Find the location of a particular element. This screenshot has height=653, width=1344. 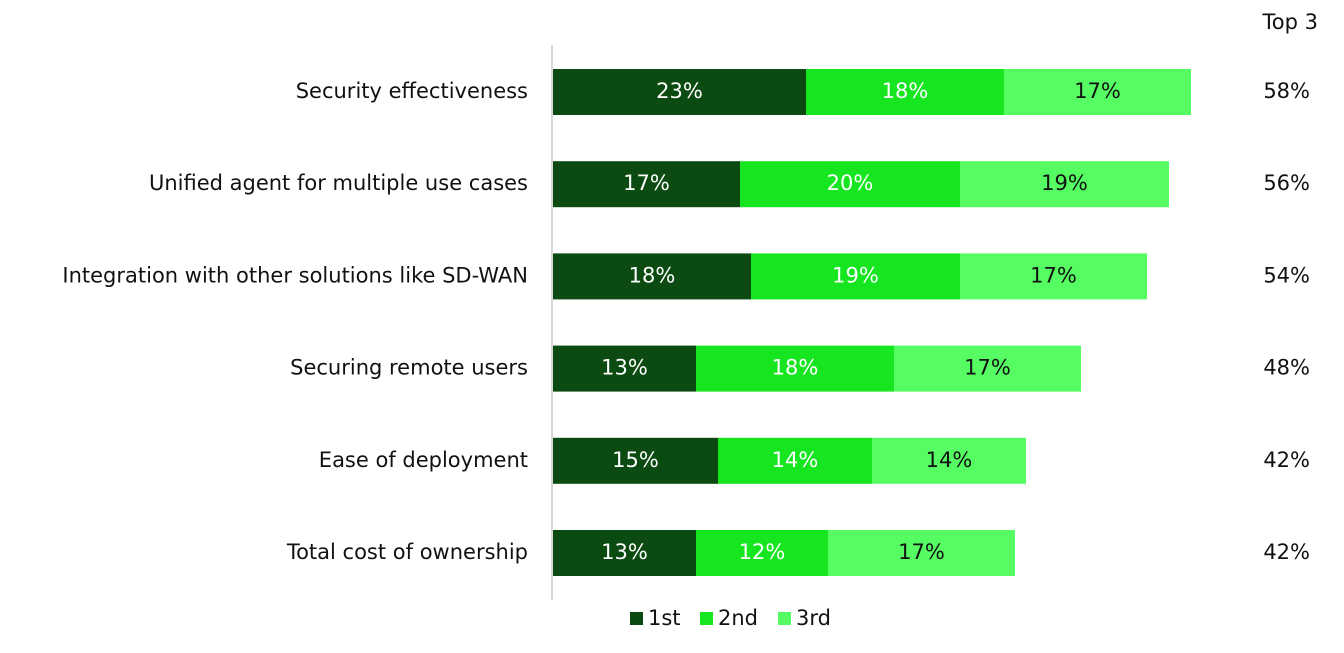

category-label: Ease of deployment is located at coordinates (423, 460).